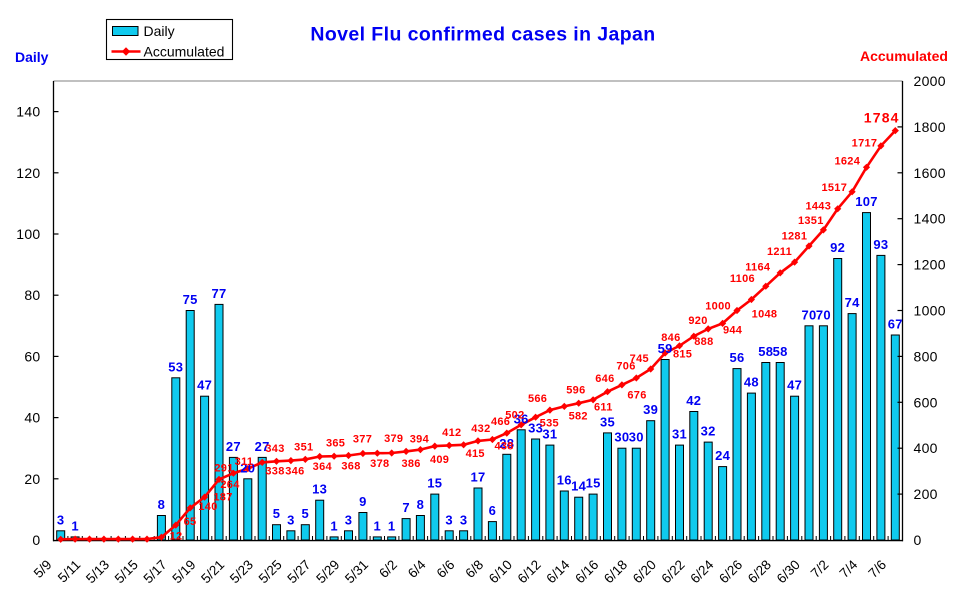 This screenshot has width=970, height=609. What do you see at coordinates (477, 477) in the screenshot?
I see `svg-text: 17` at bounding box center [477, 477].